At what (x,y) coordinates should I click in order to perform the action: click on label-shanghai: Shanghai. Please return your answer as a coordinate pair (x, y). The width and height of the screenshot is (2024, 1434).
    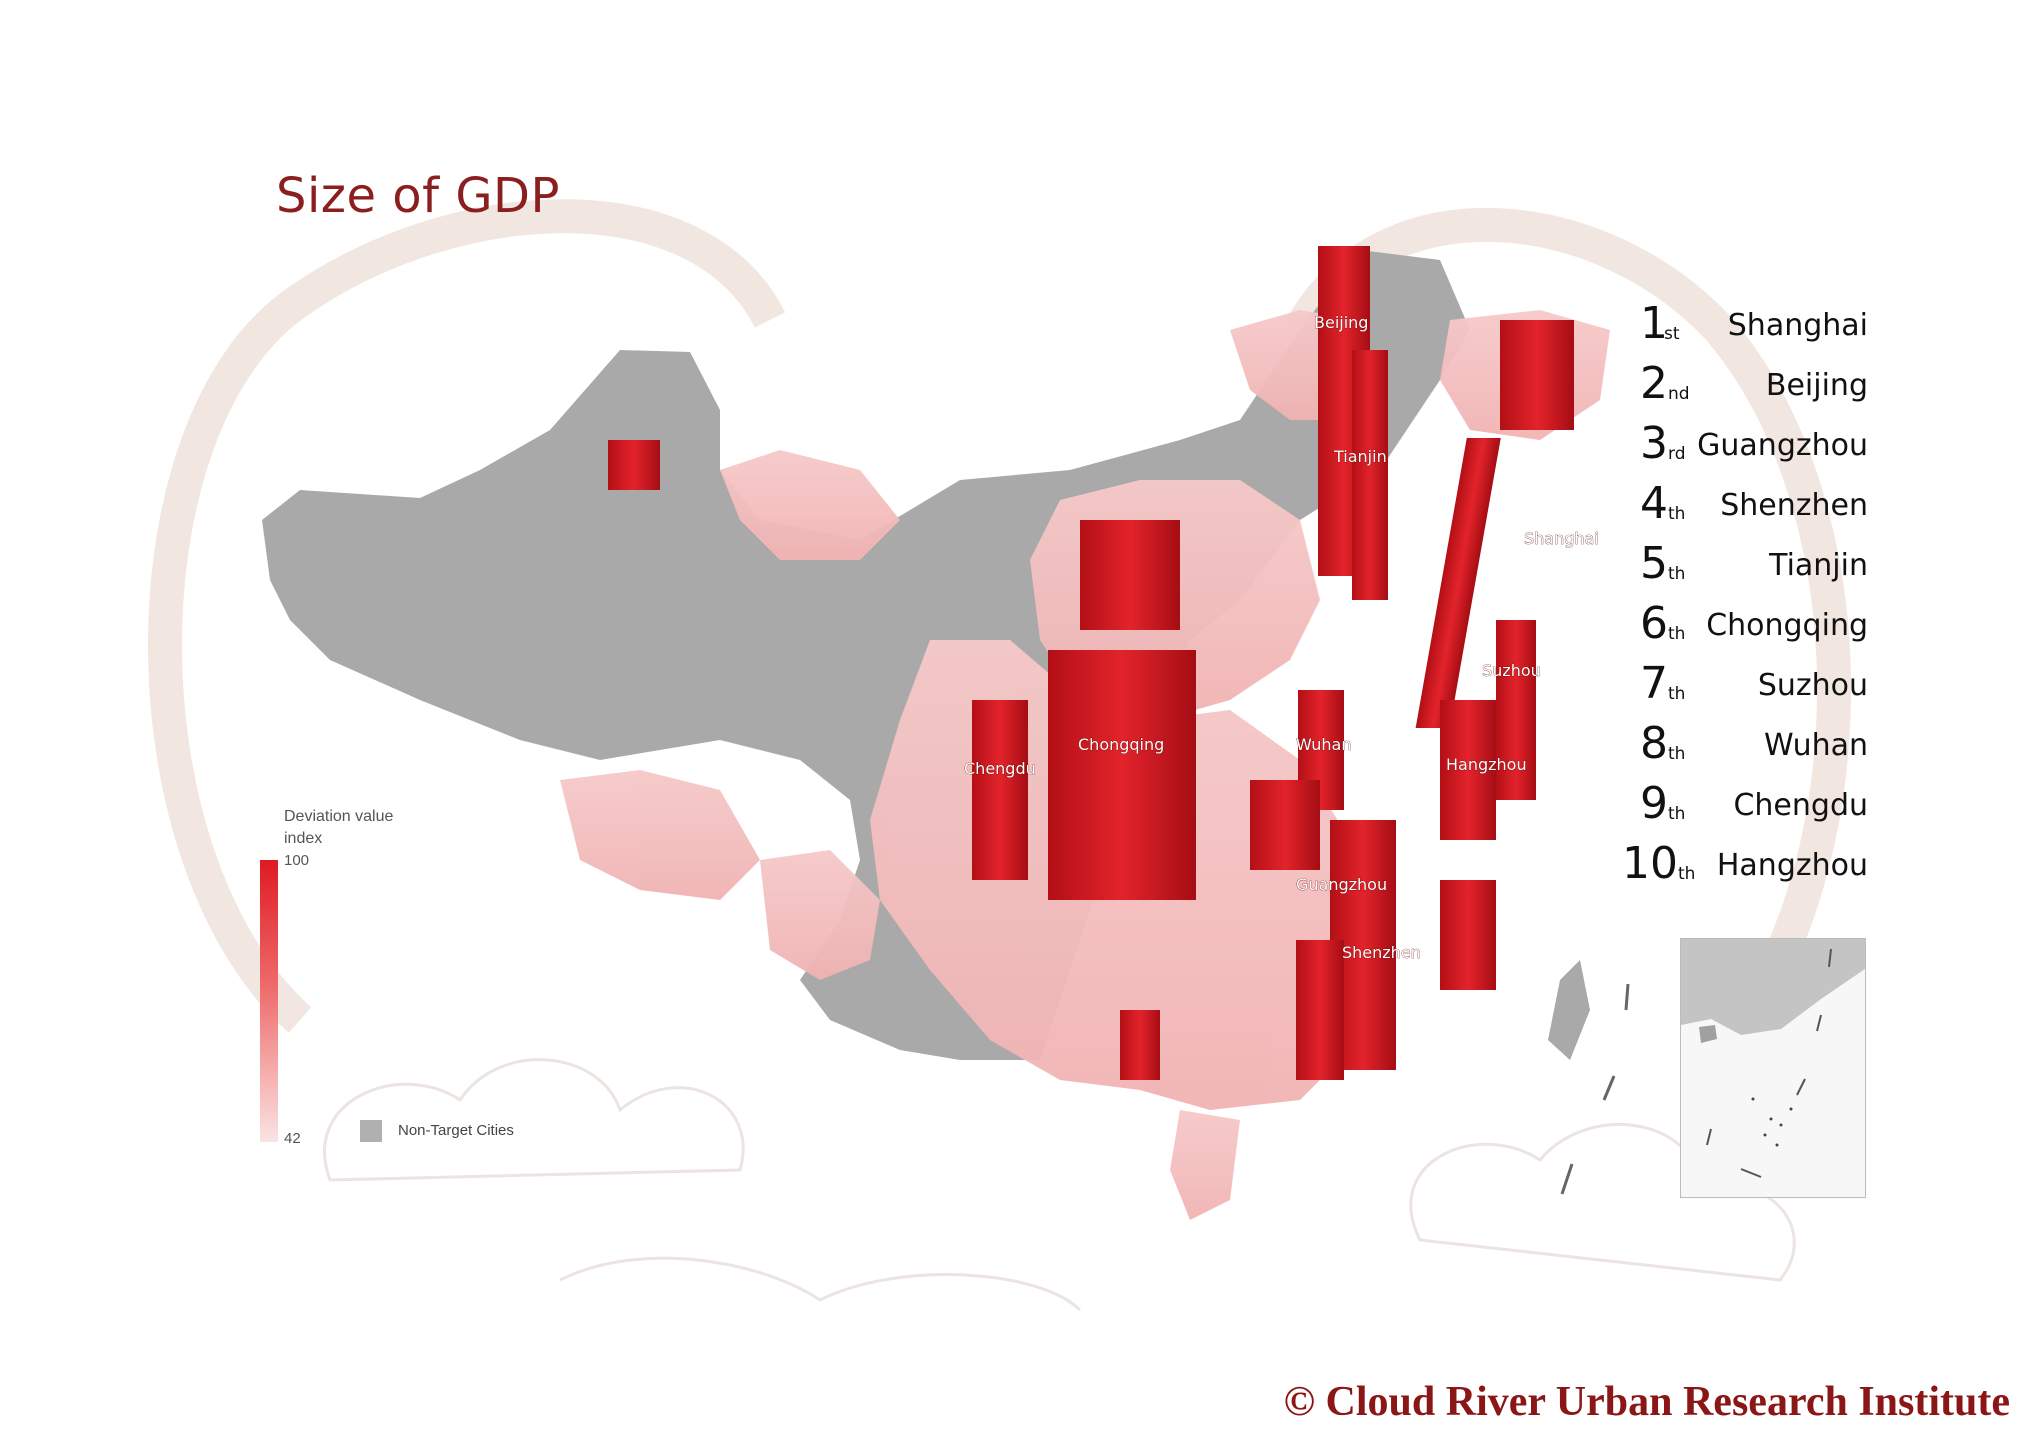
    Looking at the image, I should click on (1561, 538).